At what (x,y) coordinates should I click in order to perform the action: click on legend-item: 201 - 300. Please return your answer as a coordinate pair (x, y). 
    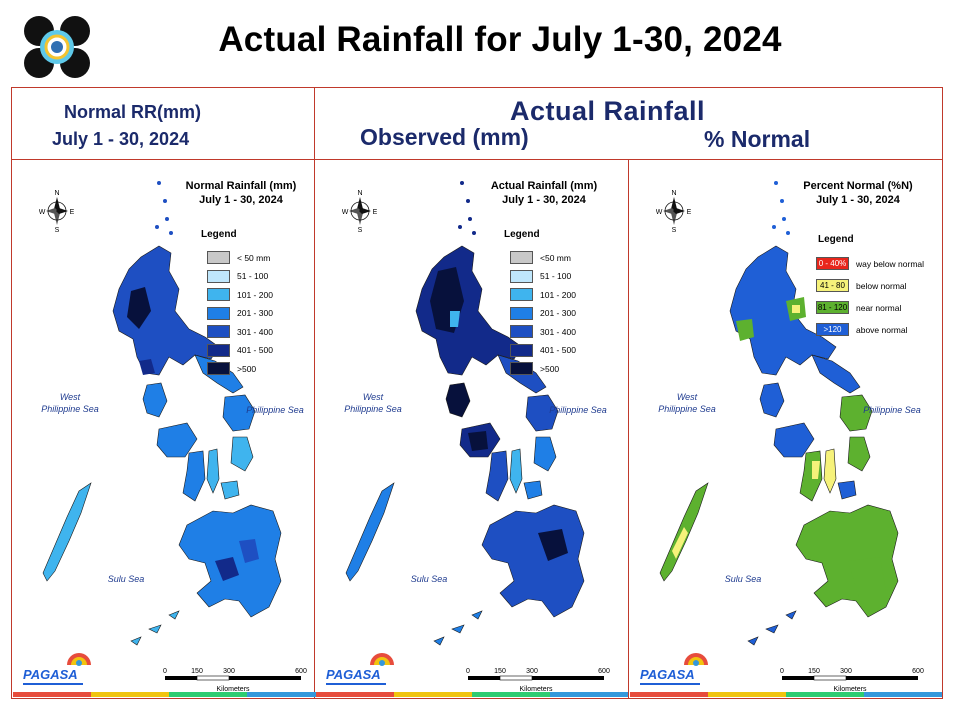
    Looking at the image, I should click on (543, 313).